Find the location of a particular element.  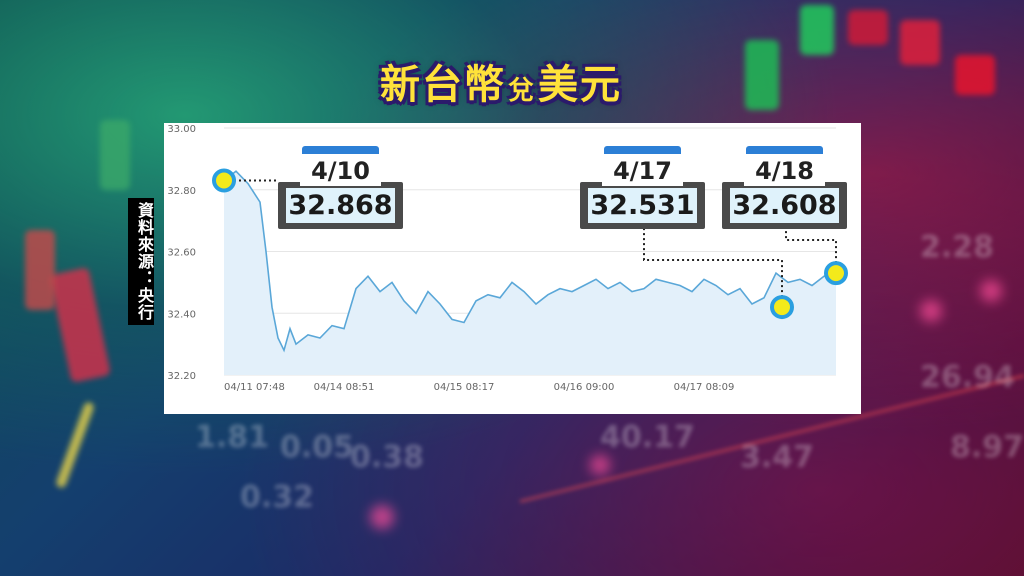

bg-number: 40.17 is located at coordinates (647, 437).